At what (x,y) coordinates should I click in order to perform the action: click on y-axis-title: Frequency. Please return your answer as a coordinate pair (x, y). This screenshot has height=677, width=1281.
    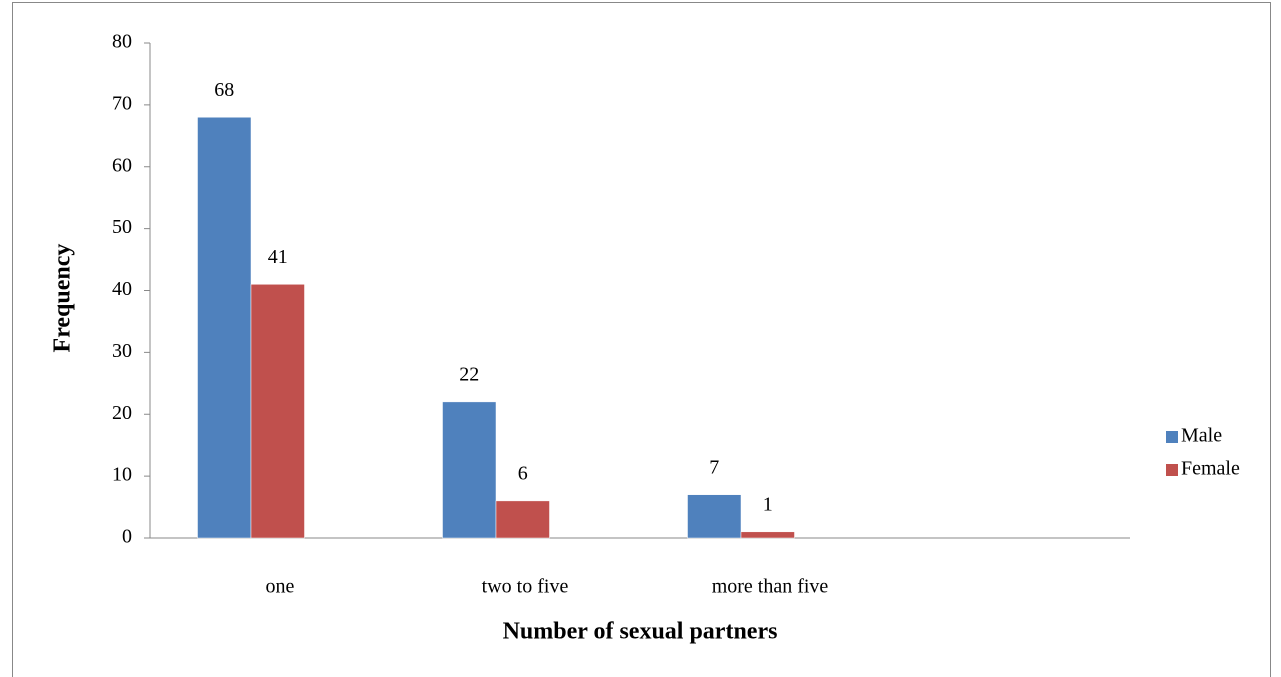
    Looking at the image, I should click on (63, 298).